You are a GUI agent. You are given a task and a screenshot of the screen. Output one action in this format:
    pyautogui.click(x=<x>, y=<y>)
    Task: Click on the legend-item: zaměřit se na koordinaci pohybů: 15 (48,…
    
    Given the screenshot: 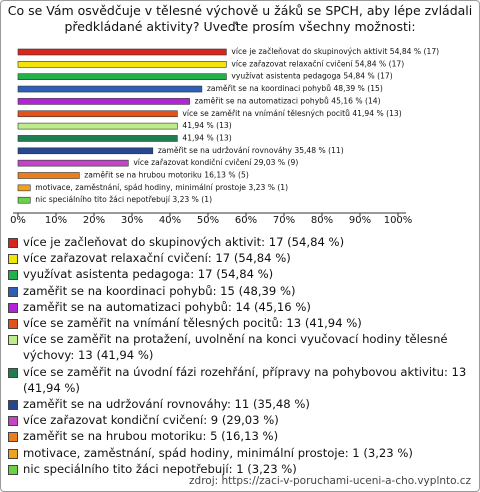 What is the action you would take?
    pyautogui.click(x=241, y=291)
    